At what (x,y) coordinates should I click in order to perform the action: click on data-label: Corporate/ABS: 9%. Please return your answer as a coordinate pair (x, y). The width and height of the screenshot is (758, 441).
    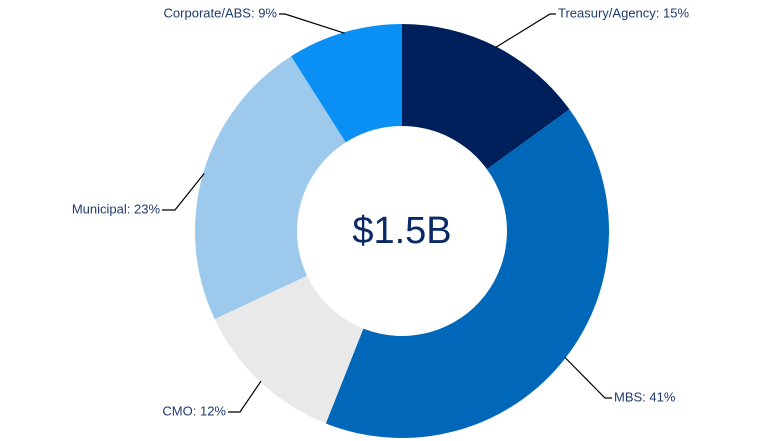
    Looking at the image, I should click on (221, 12).